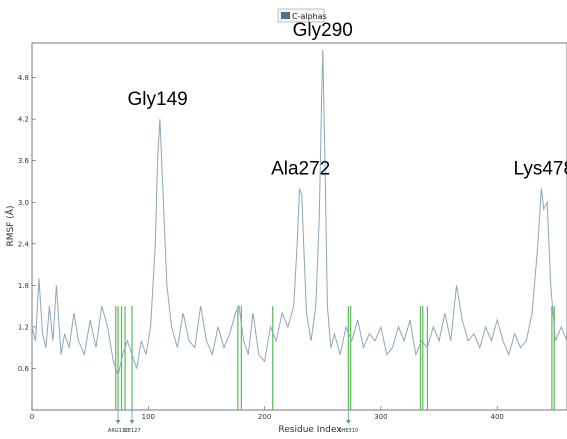 The width and height of the screenshot is (567, 439). I want to click on y-axis-label: RMSF (Å), so click(10, 226).